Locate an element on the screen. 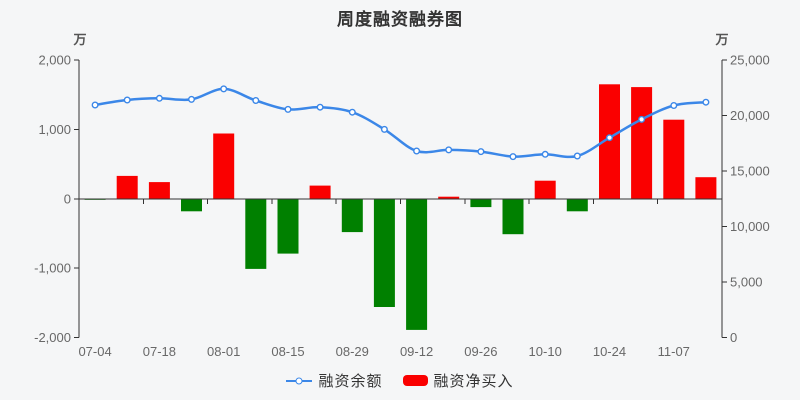 The image size is (800, 400). x-axis-tick-label: 10-24 is located at coordinates (609, 351).